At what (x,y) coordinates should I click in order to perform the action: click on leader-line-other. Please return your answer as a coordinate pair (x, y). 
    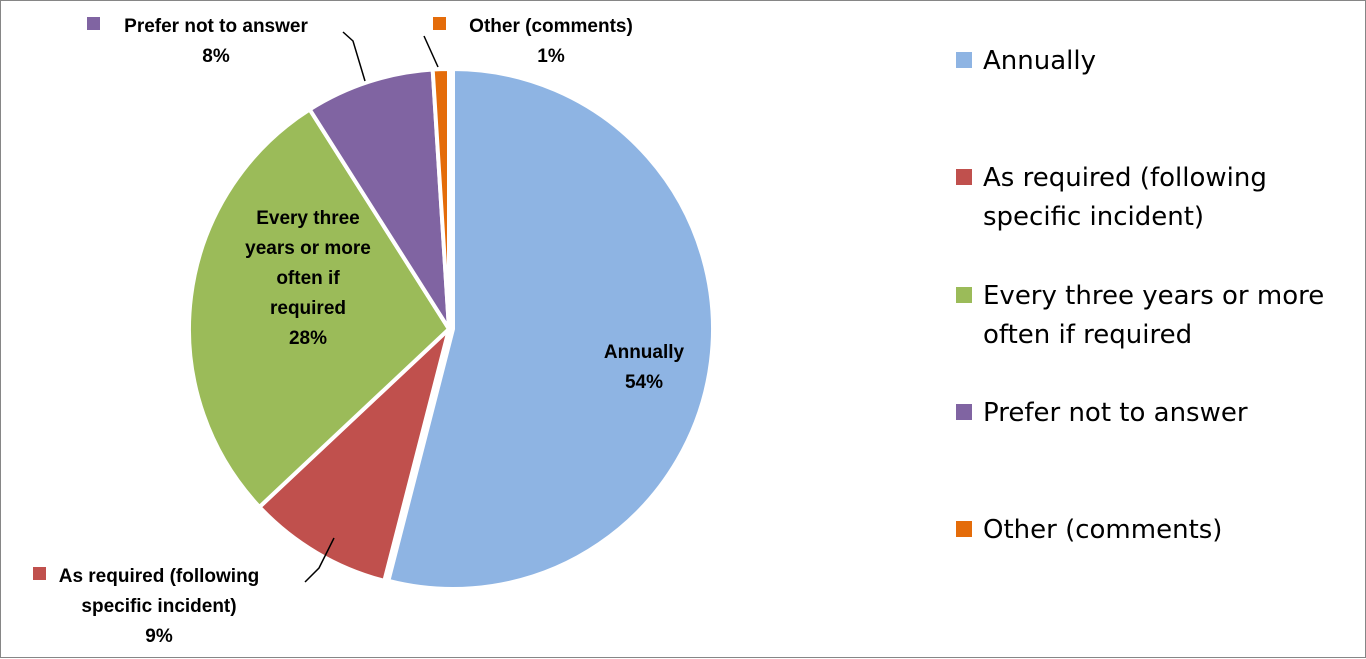
    Looking at the image, I should click on (431, 51).